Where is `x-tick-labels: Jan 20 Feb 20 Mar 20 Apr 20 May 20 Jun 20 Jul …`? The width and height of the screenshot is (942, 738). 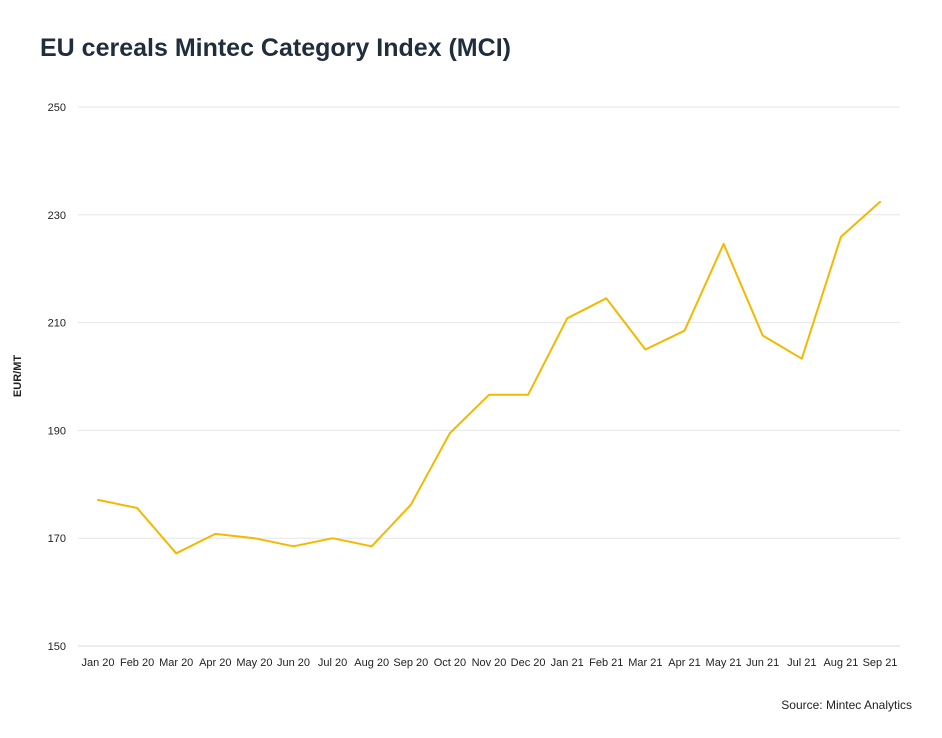
x-tick-labels: Jan 20 Feb 20 Mar 20 Apr 20 May 20 Jun 20 Jul … is located at coordinates (489, 663).